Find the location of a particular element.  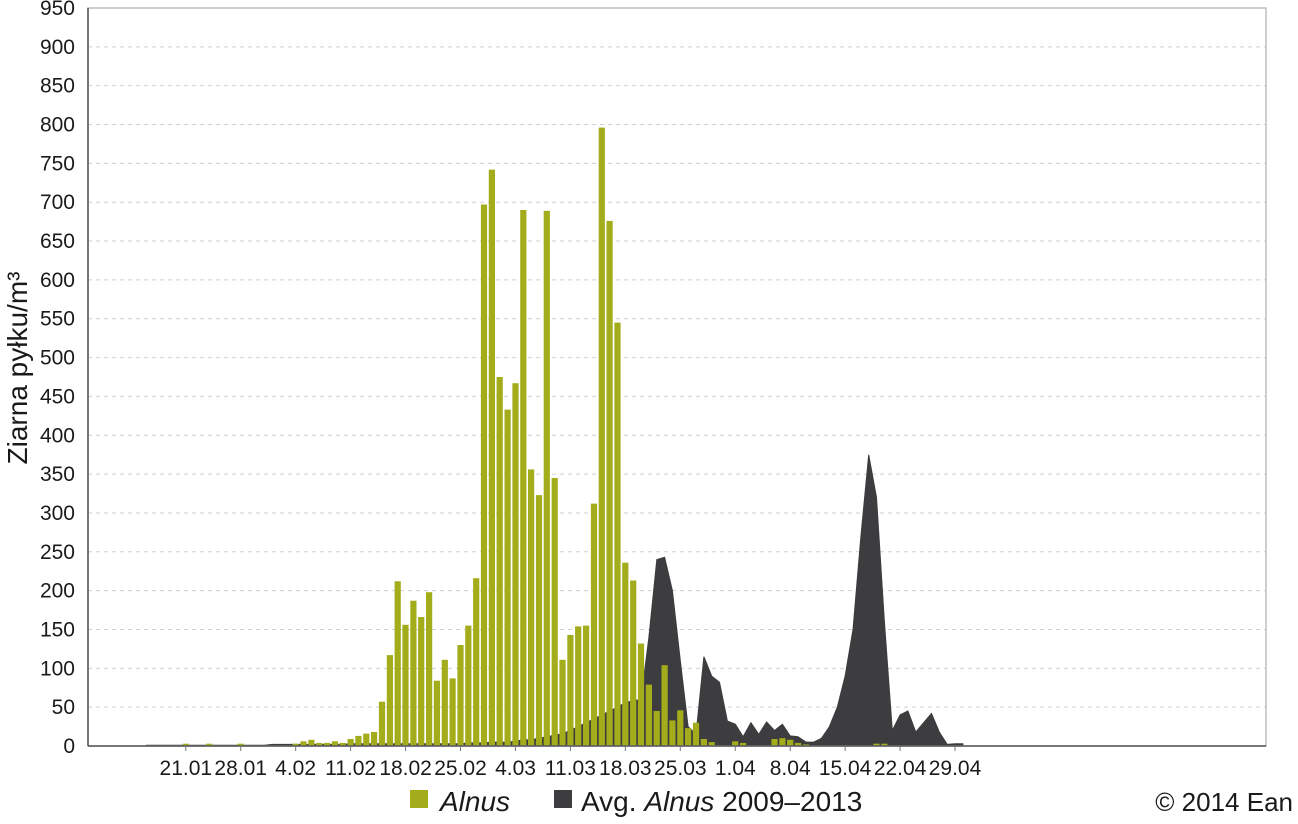

legend-label-alnus-italic: Alnus is located at coordinates (474, 801).